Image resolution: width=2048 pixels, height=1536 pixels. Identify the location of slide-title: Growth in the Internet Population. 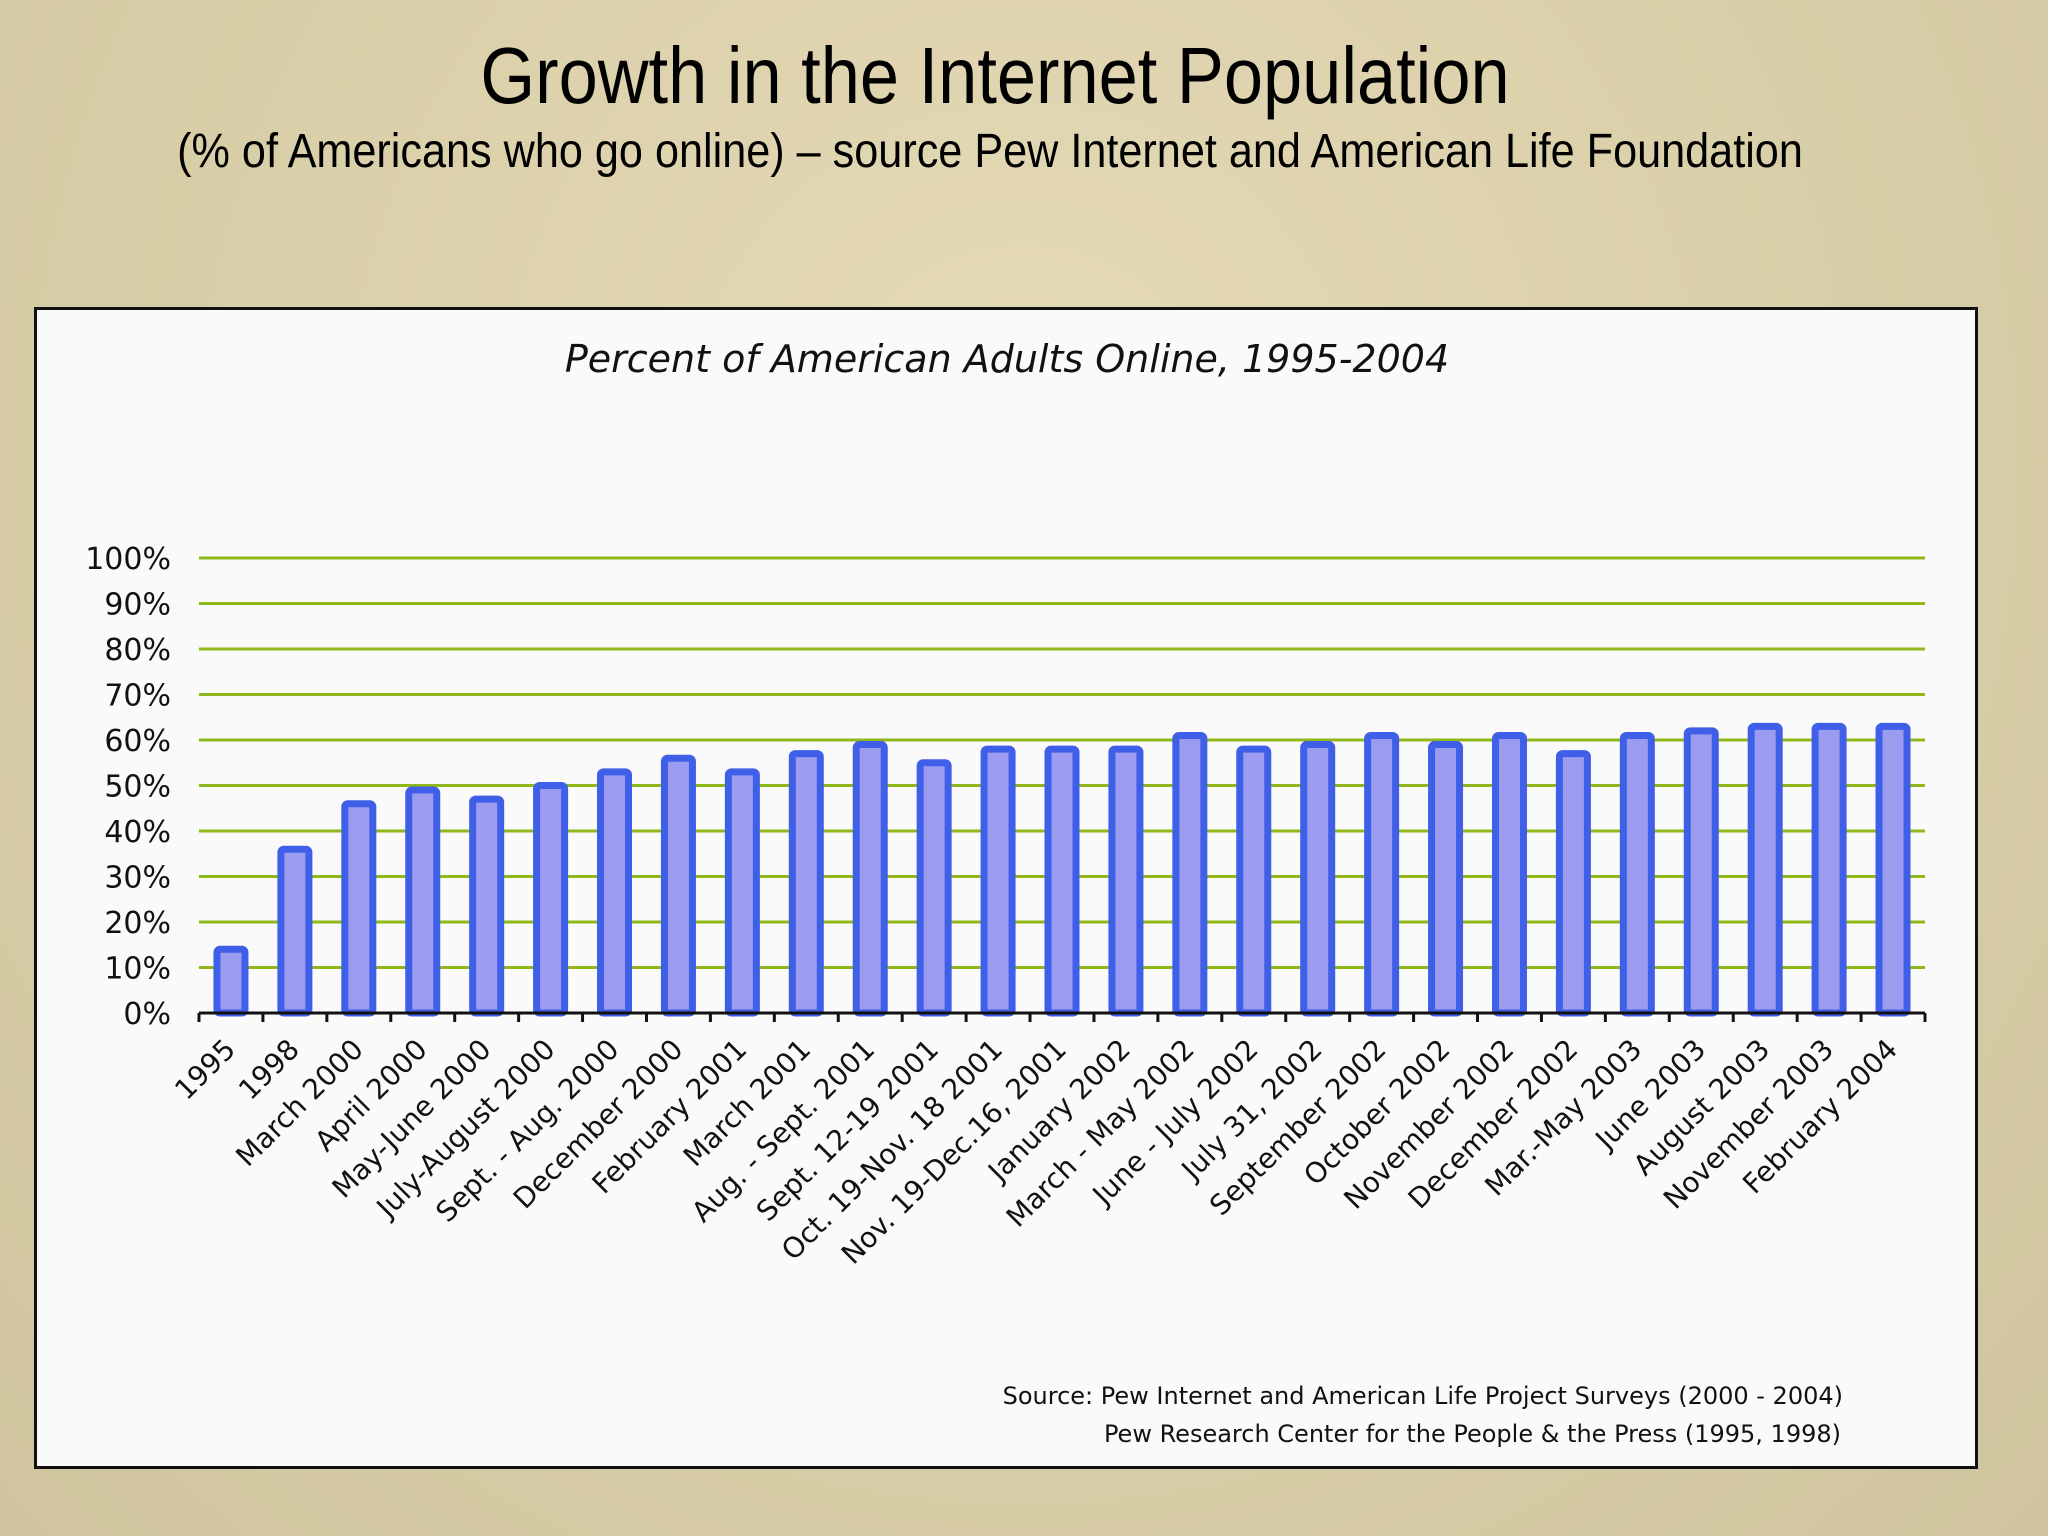
(995, 75).